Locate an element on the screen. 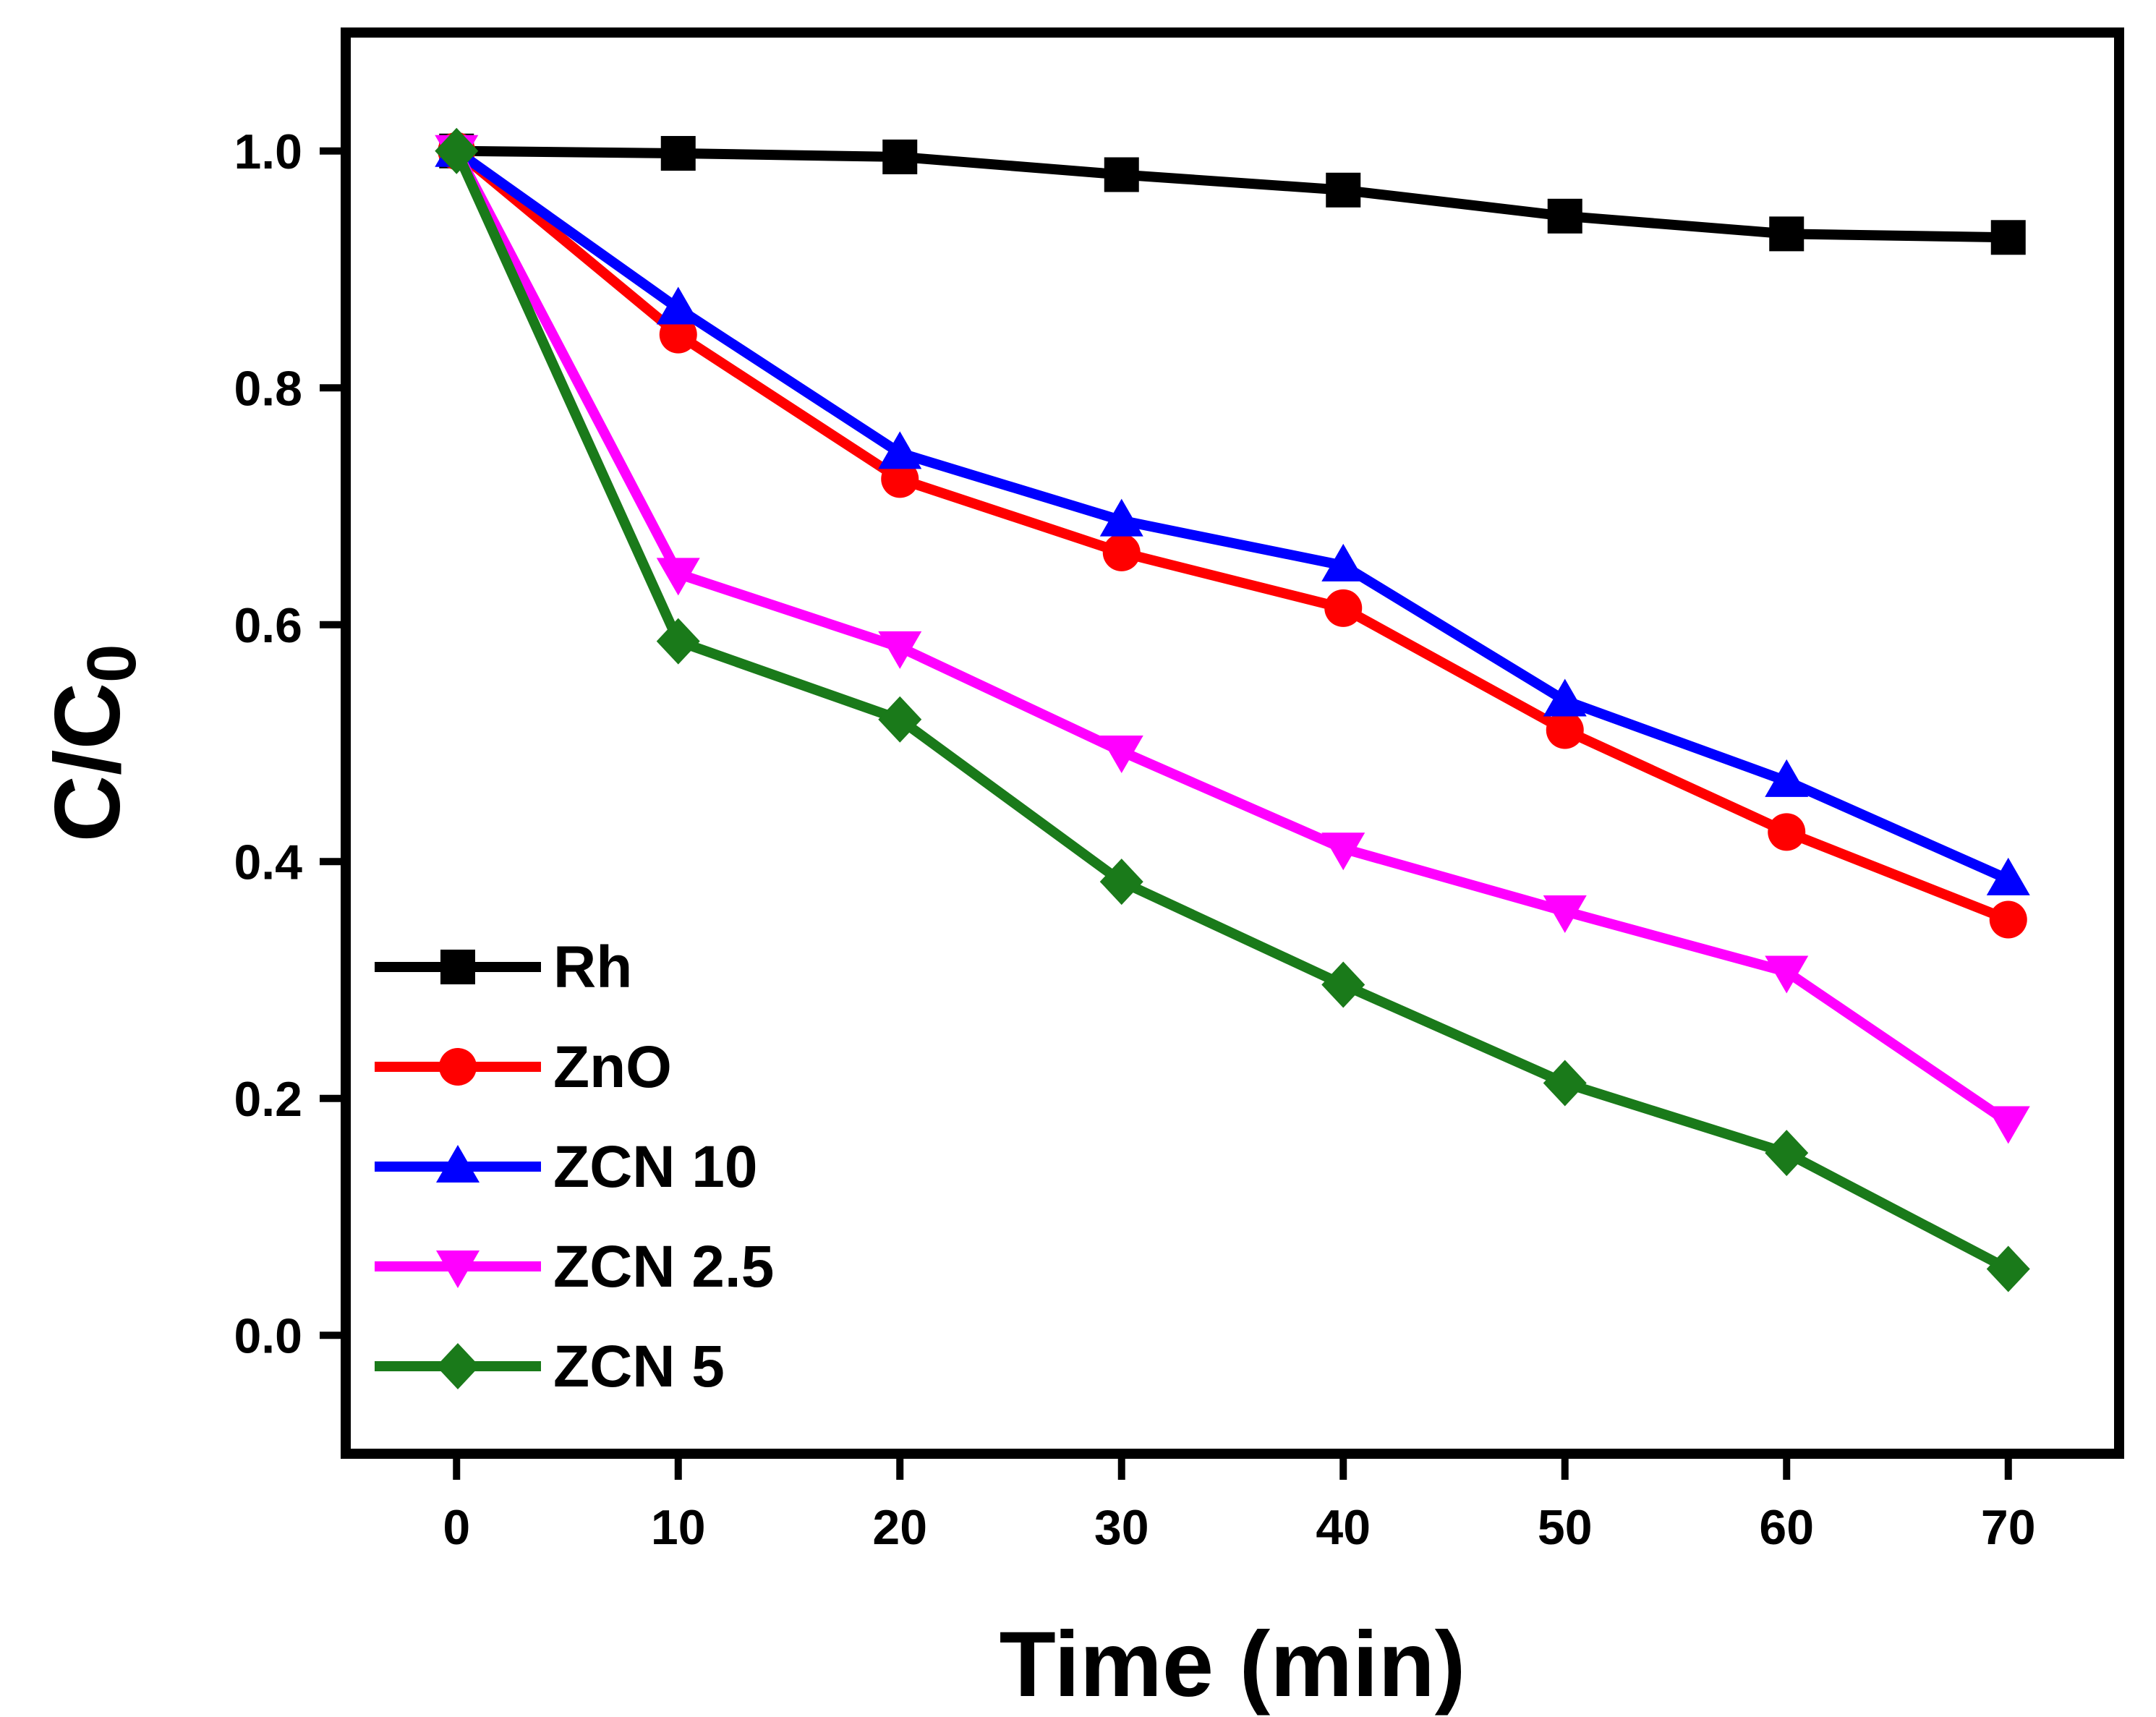  x-tick-label: 20 is located at coordinates (899, 1527).